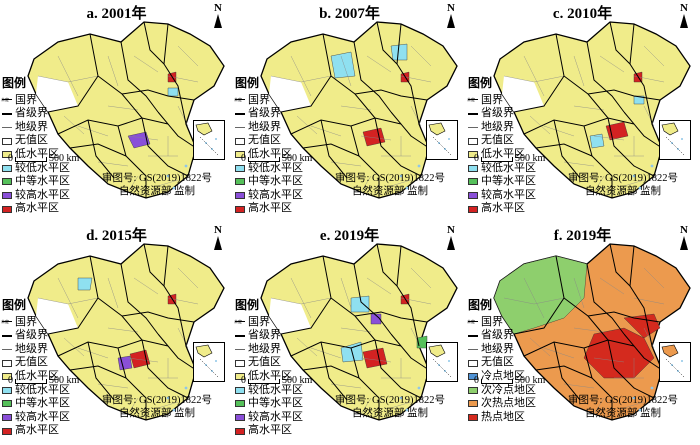 This screenshot has width=700, height=445. Describe the element at coordinates (36, 128) in the screenshot. I see `legend-item: 地级界` at that location.